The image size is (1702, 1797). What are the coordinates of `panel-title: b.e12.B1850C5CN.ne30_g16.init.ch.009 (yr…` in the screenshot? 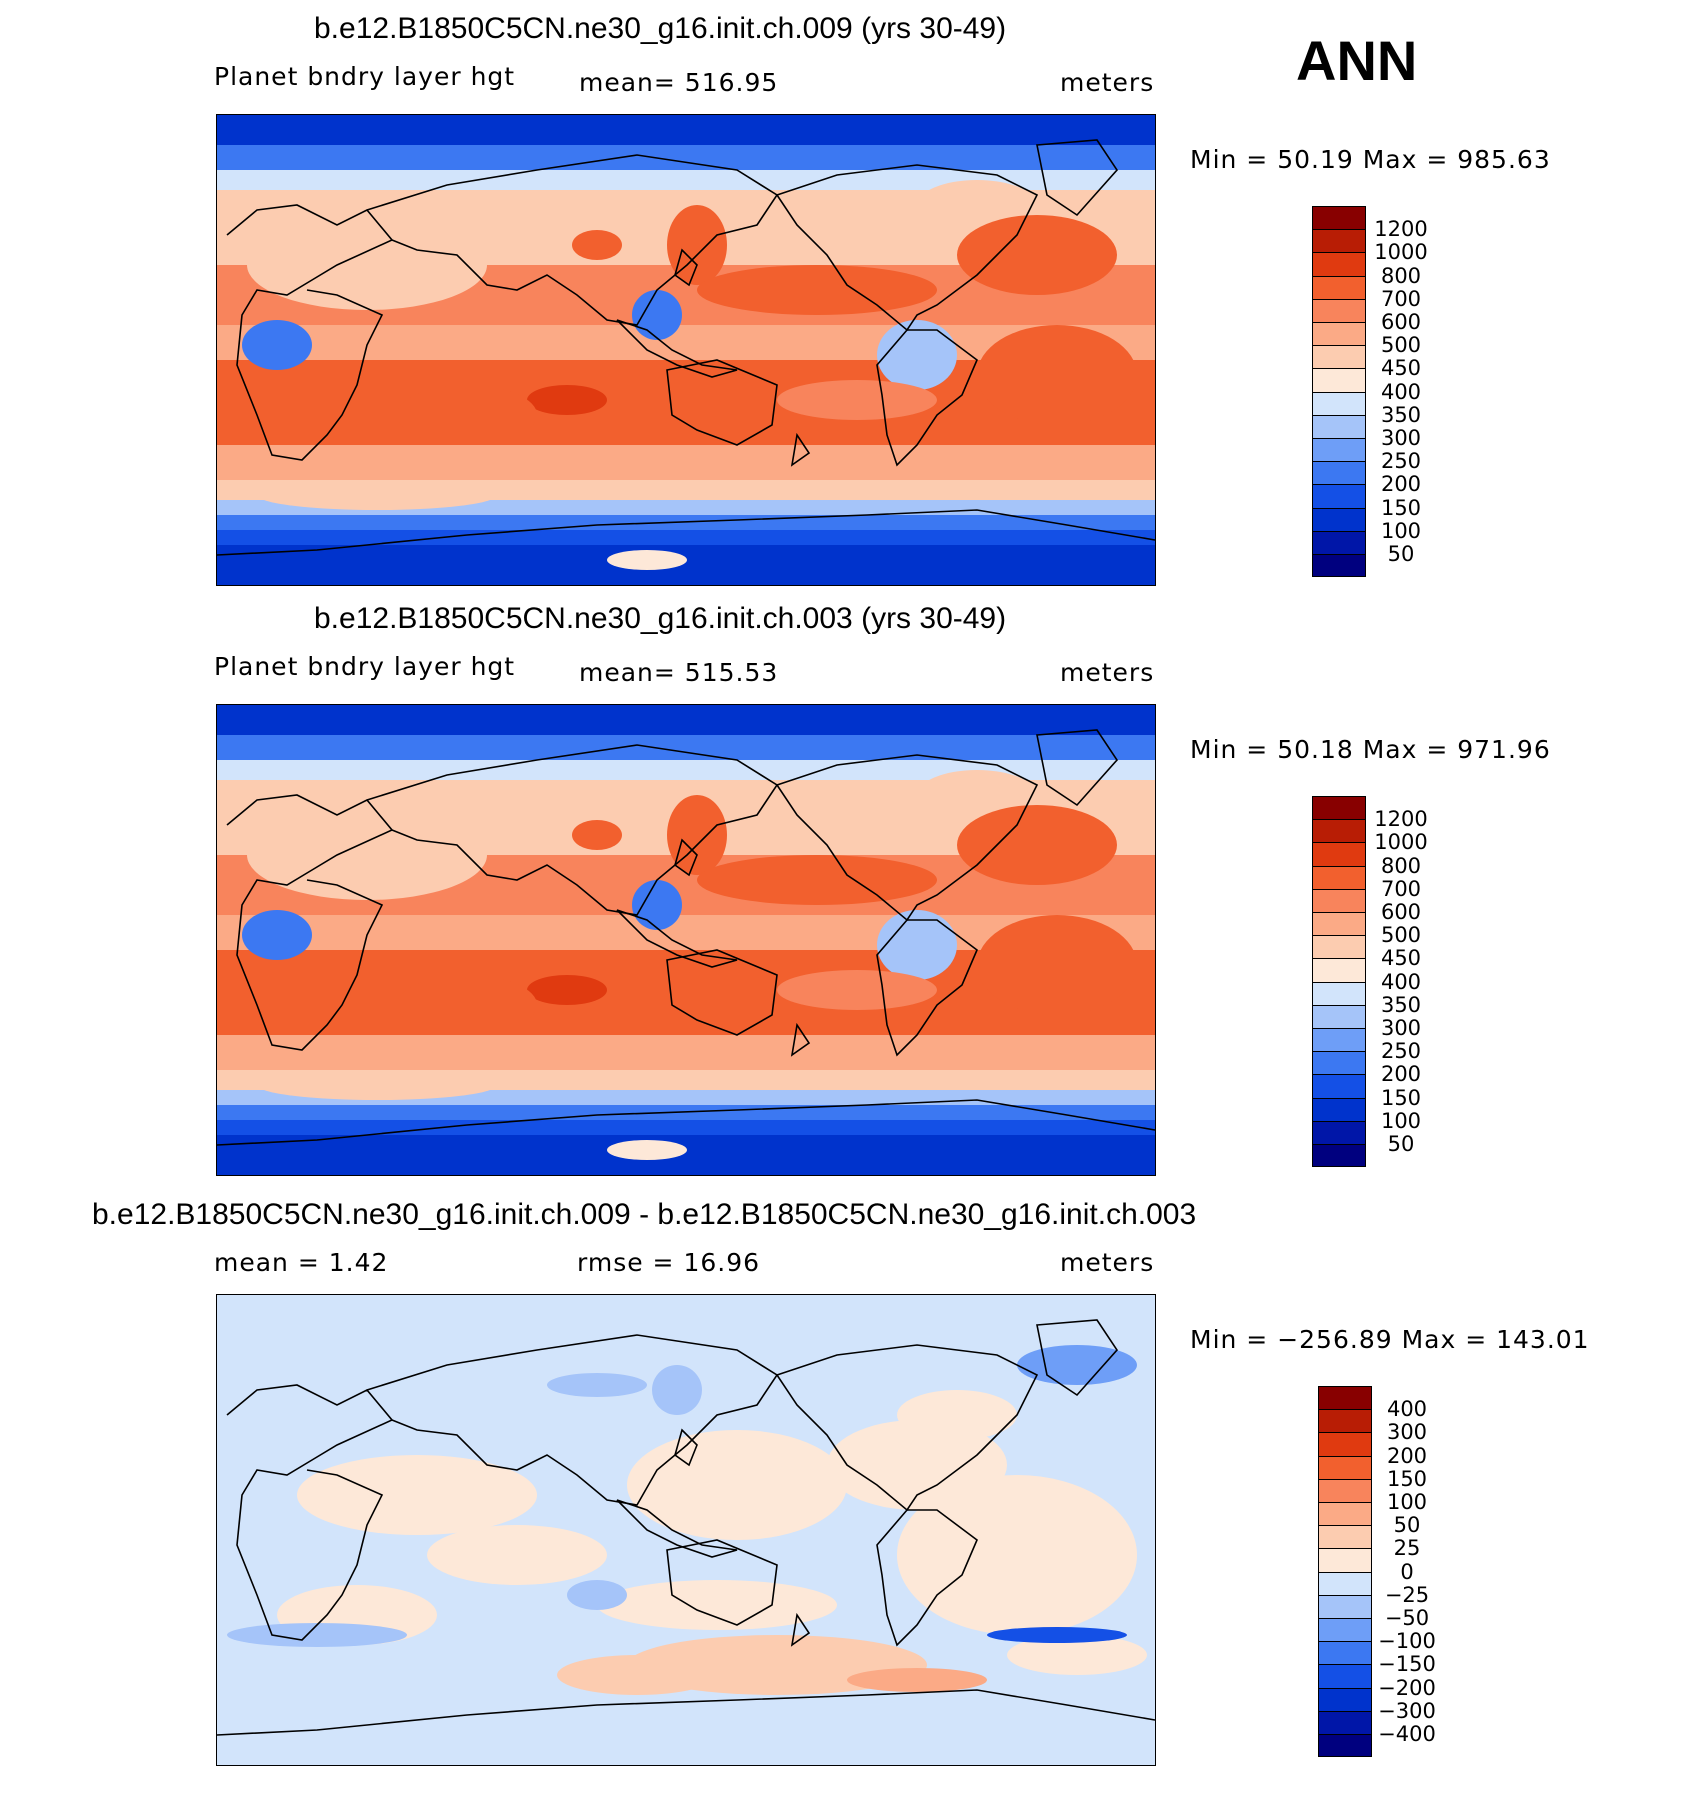 It's located at (660, 28).